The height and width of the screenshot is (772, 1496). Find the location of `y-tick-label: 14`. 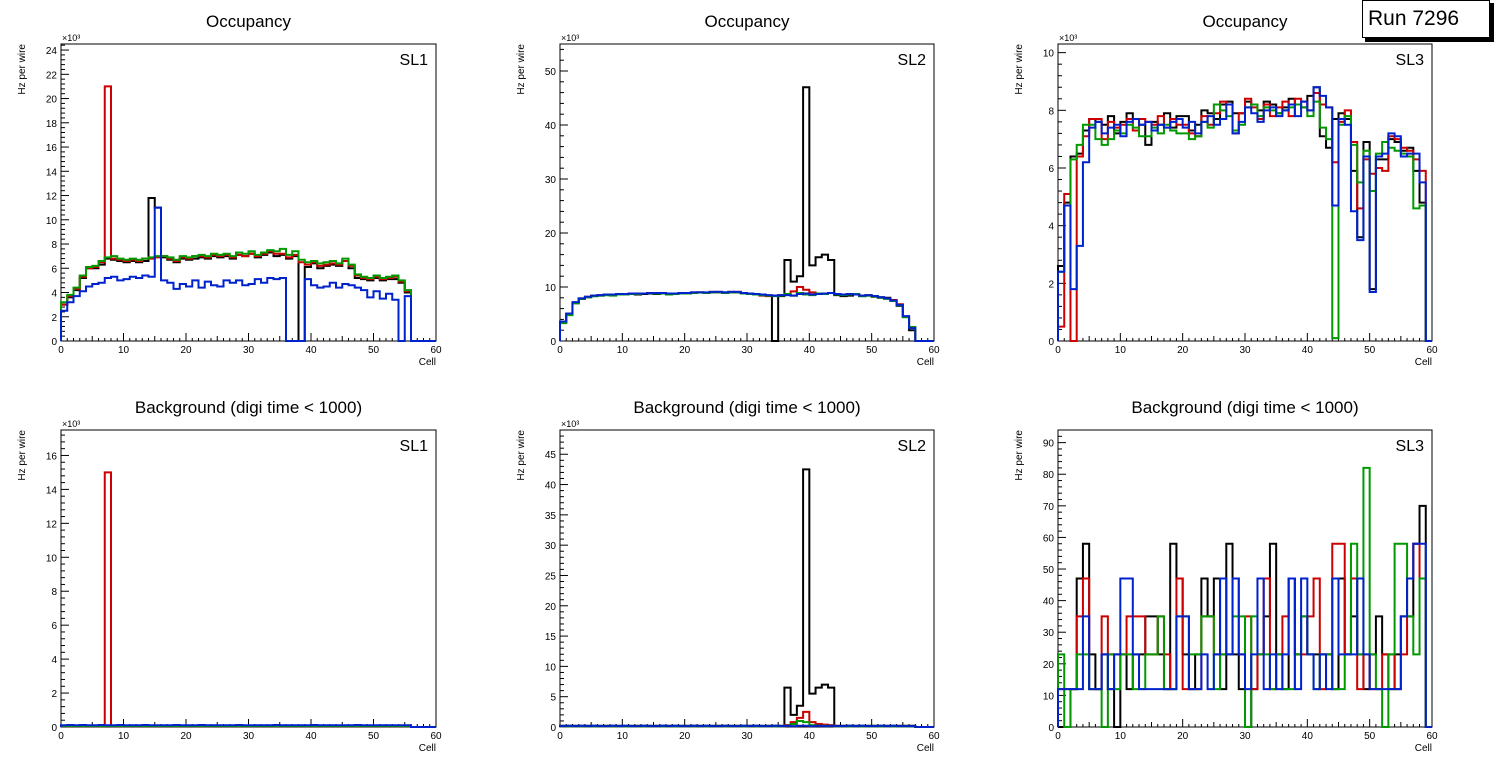

y-tick-label: 14 is located at coordinates (52, 172).